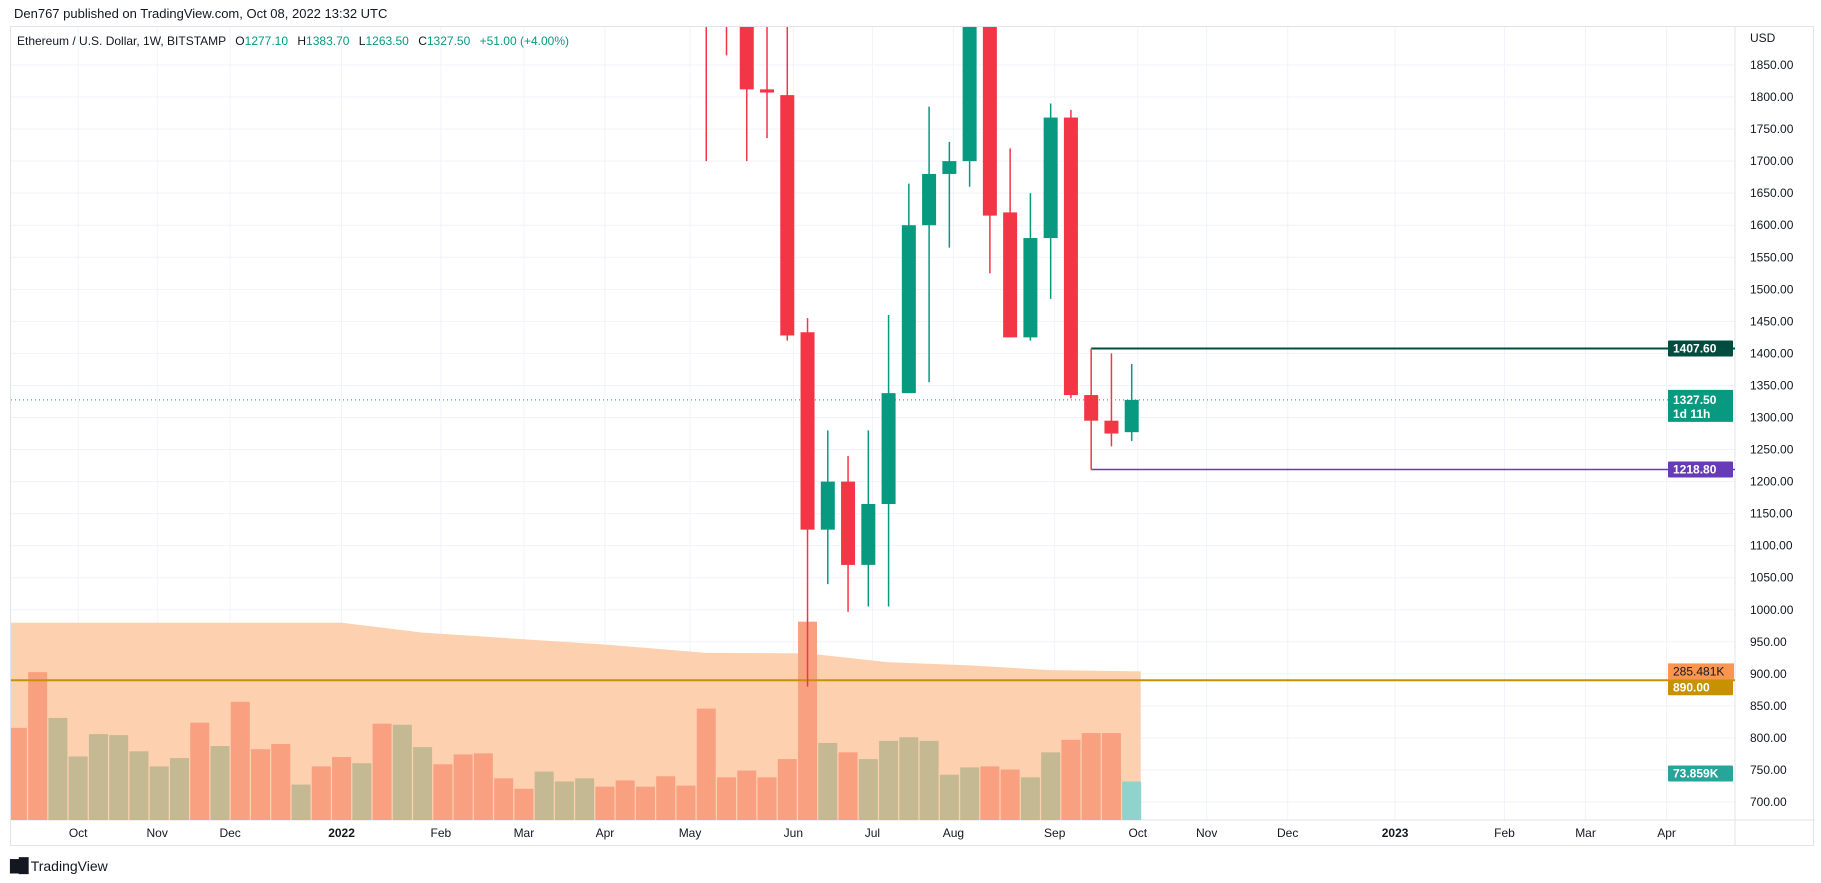  I want to click on x-tick-label: Nov, so click(1206, 833).